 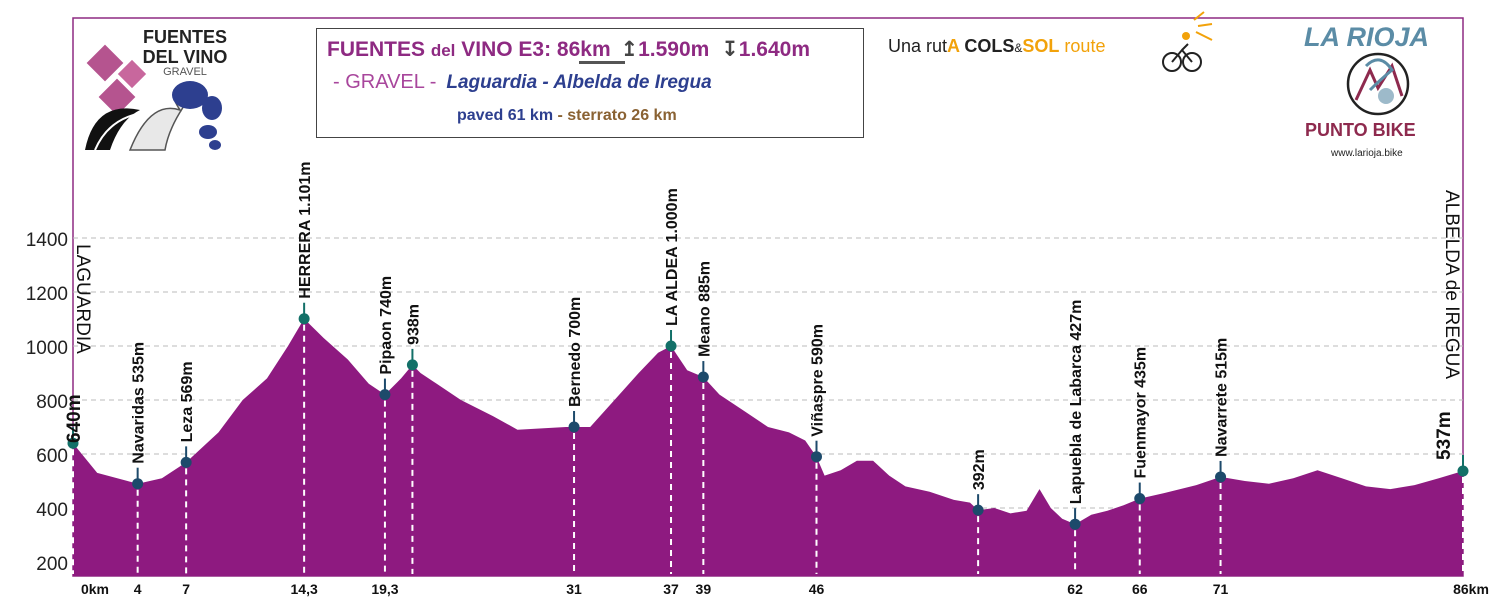 I want to click on descent-icon: ↧, so click(x=730, y=49).